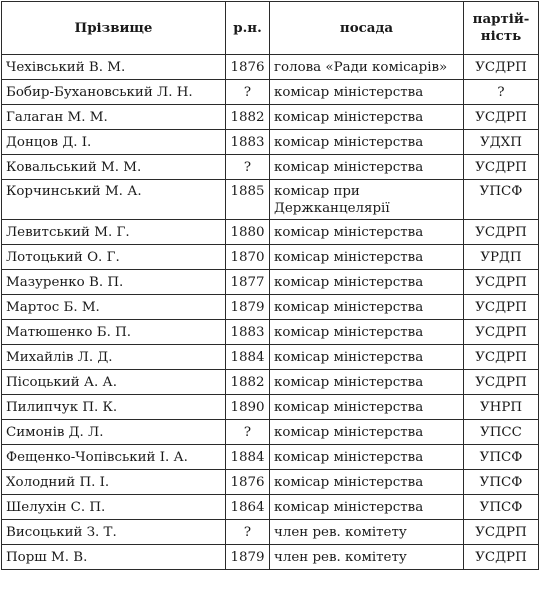  What do you see at coordinates (501, 407) in the screenshot?
I see `cell-party: УНРП` at bounding box center [501, 407].